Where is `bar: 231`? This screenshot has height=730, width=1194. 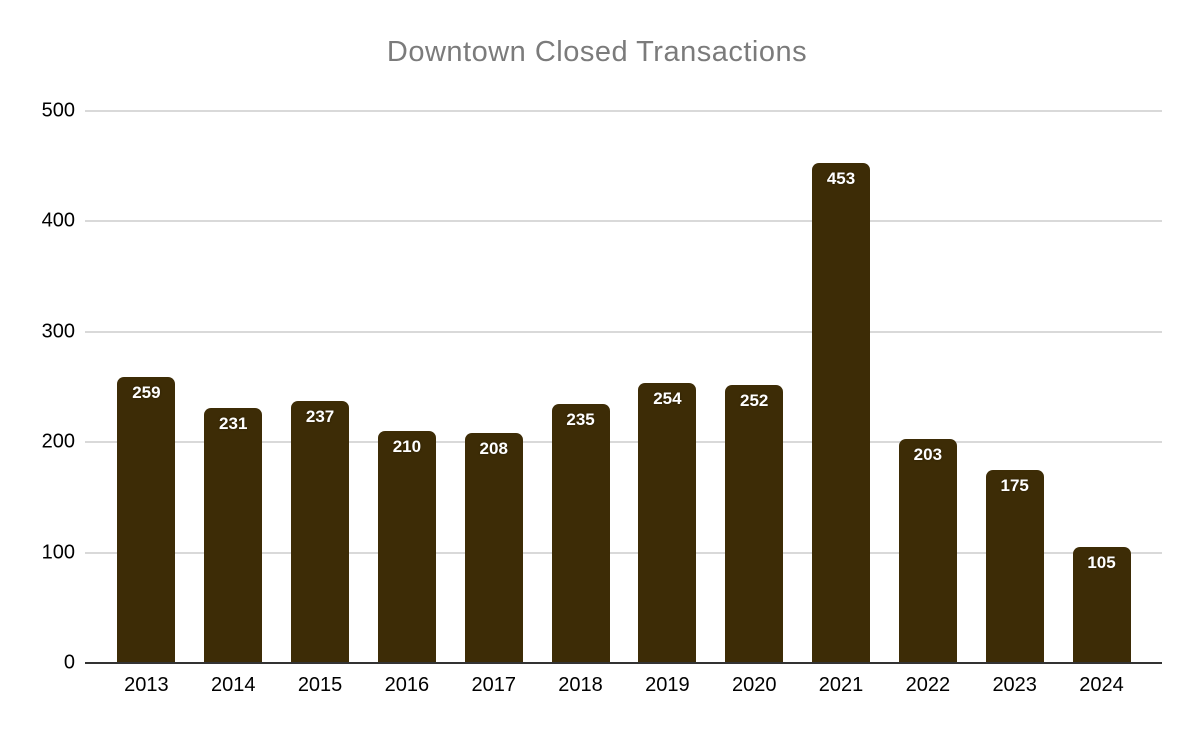 bar: 231 is located at coordinates (233, 535).